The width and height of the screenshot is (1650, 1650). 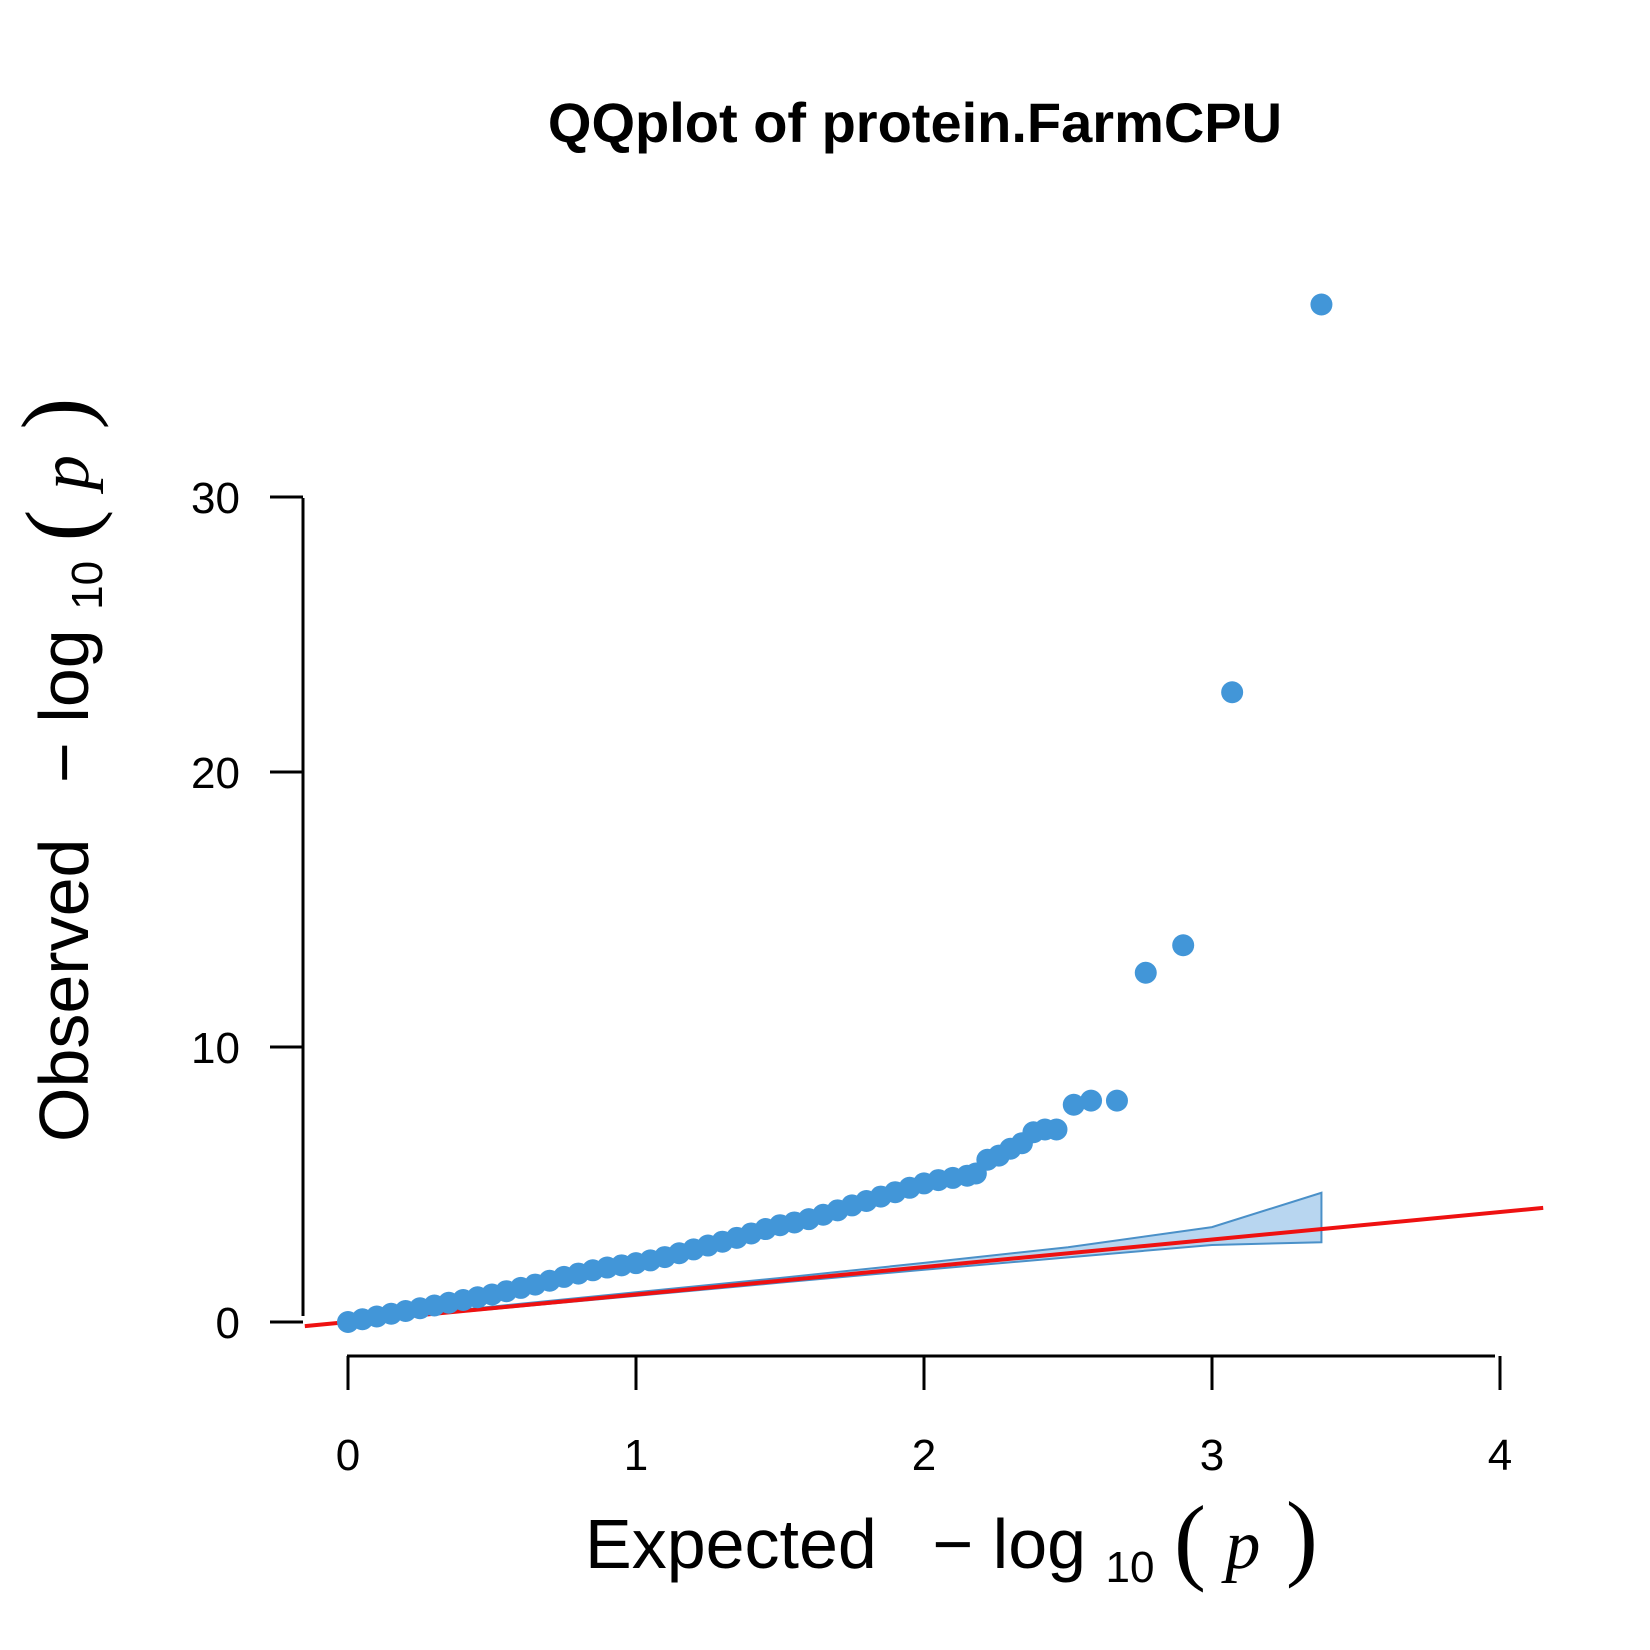 I want to click on reference-line, so click(x=924, y=1267).